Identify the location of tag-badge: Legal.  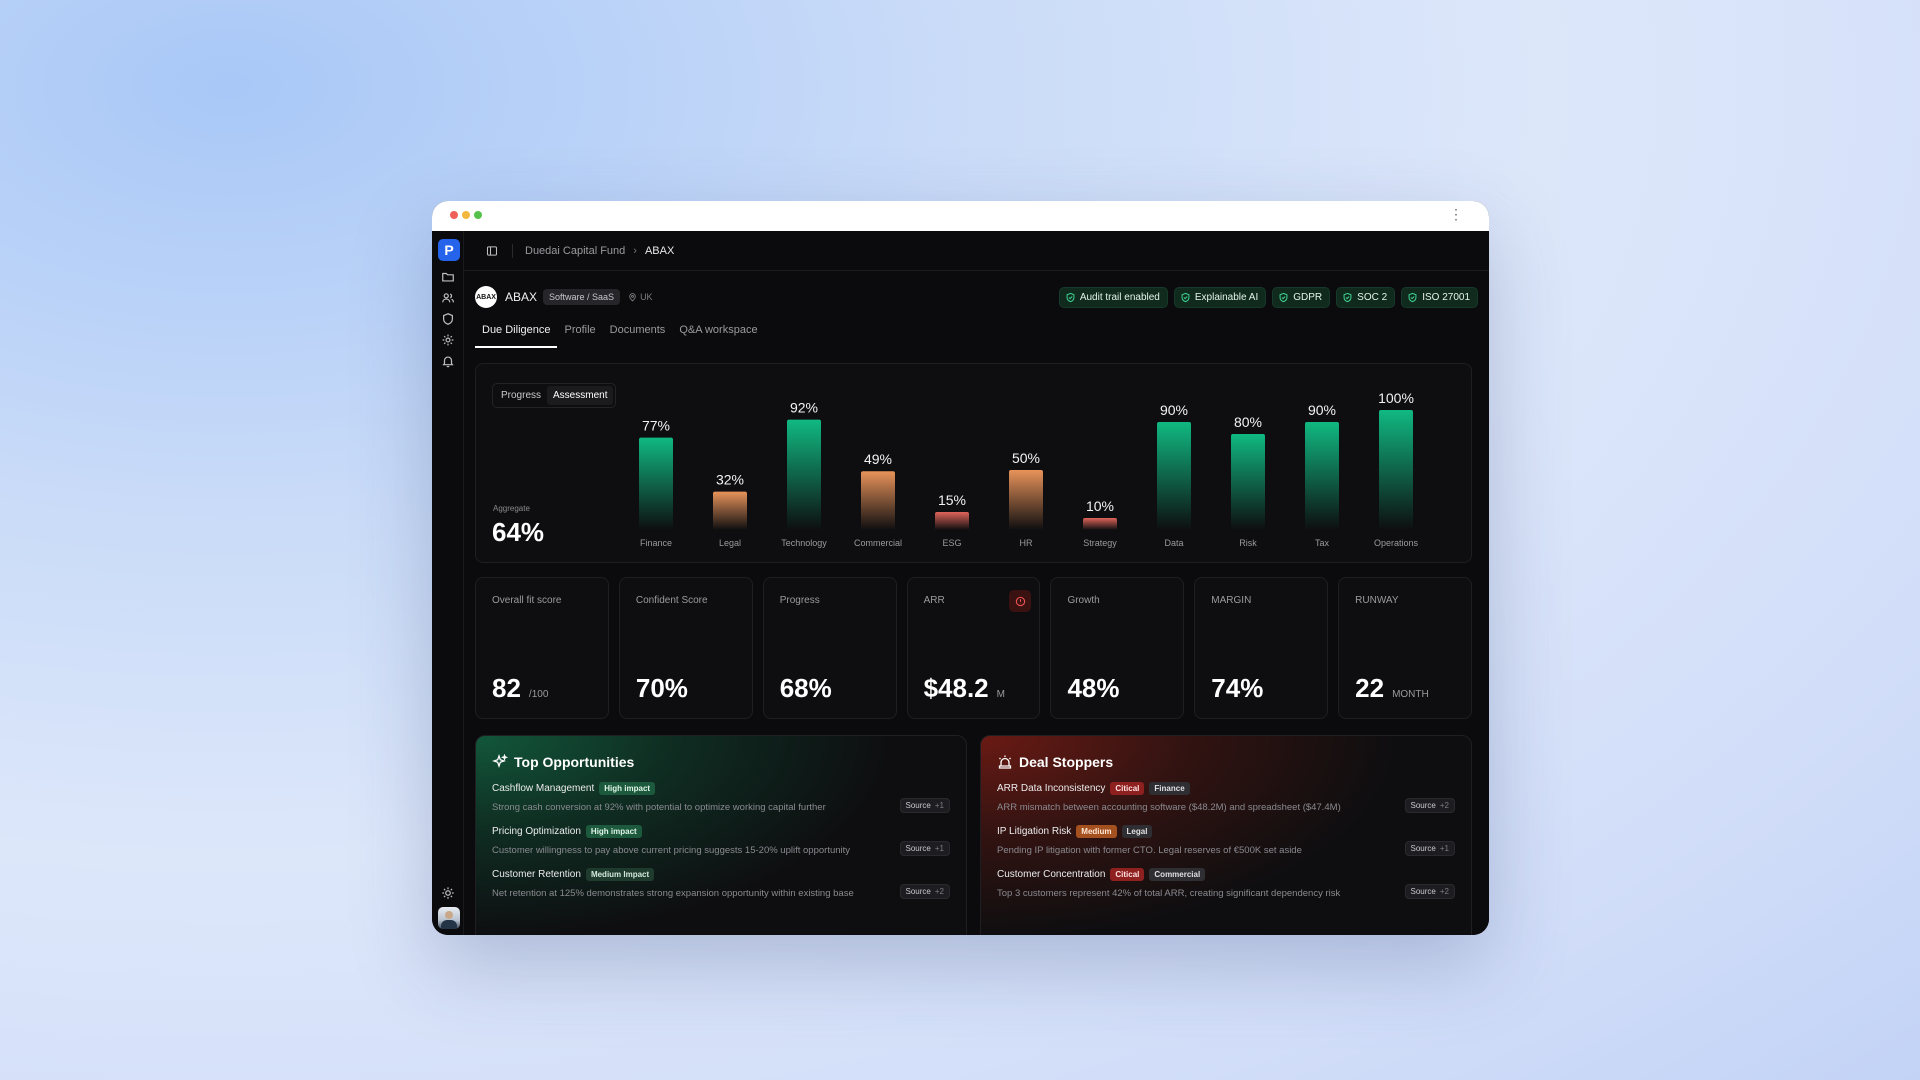
(1137, 831).